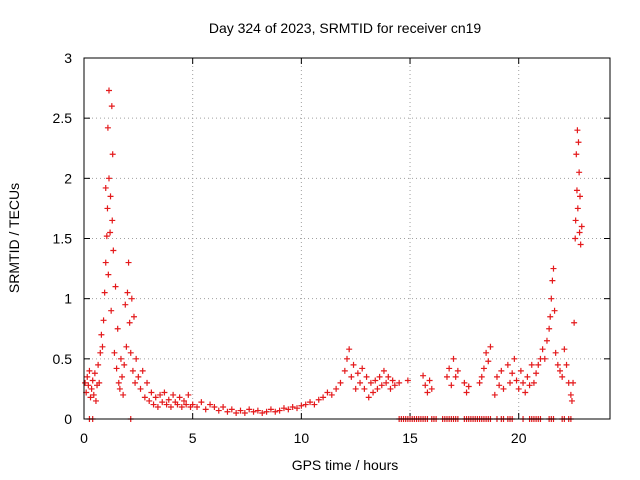 This screenshot has height=480, width=640. I want to click on x-tick-label: 10, so click(302, 438).